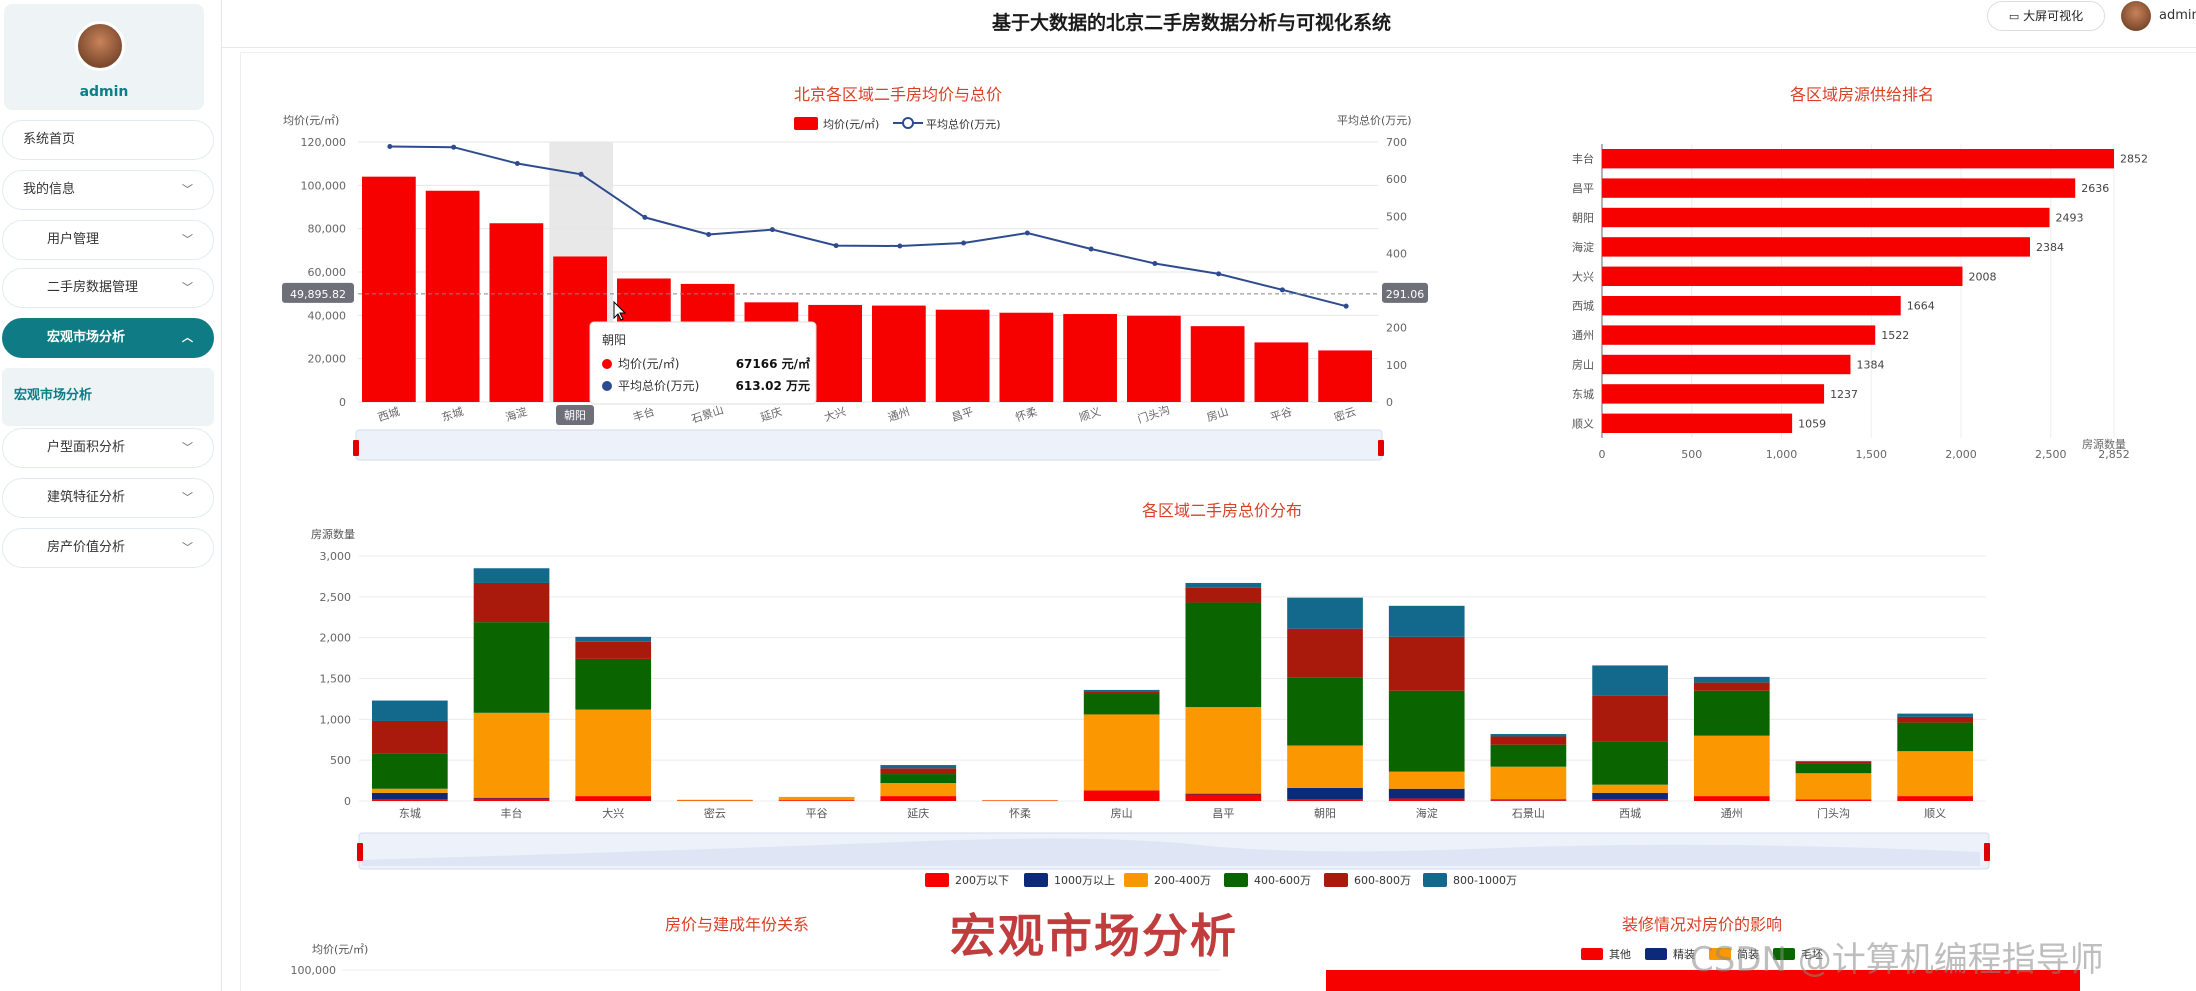  What do you see at coordinates (53, 395) in the screenshot?
I see `submenu-item-label: 宏观市场分析` at bounding box center [53, 395].